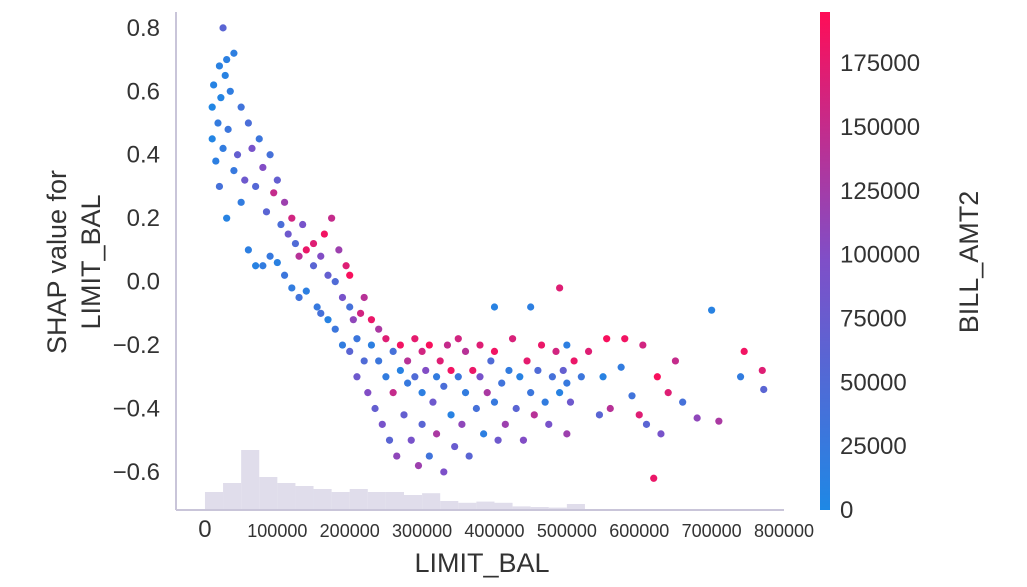 The height and width of the screenshot is (587, 1027). I want to click on x-tick-label: 200000, so click(350, 531).